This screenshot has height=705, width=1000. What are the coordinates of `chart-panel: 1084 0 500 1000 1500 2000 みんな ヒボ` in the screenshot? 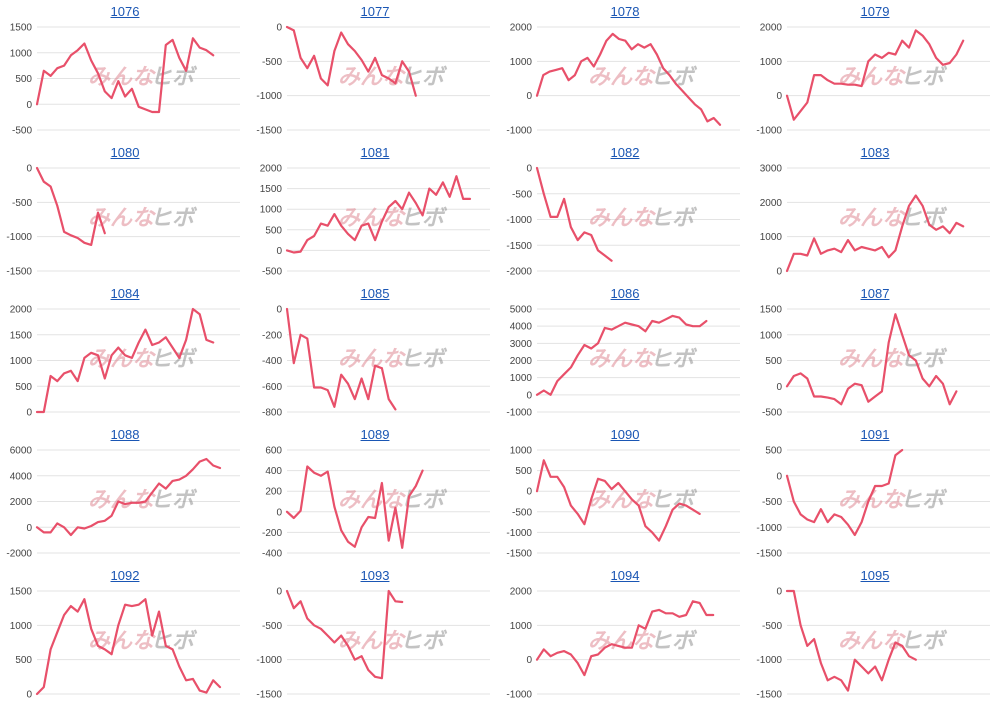 It's located at (125, 352).